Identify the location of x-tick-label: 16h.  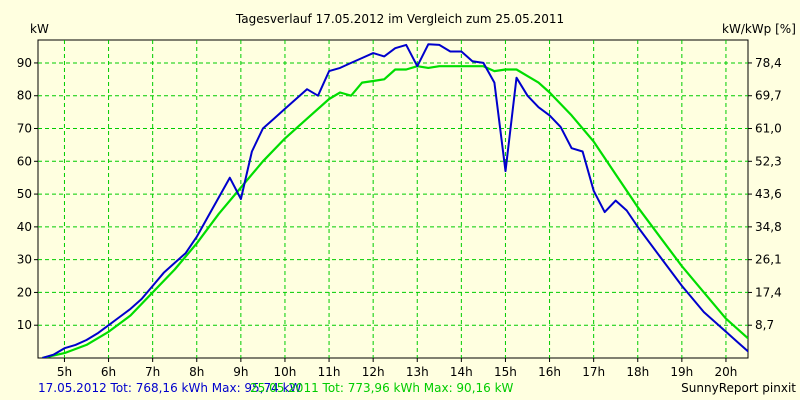
(549, 372).